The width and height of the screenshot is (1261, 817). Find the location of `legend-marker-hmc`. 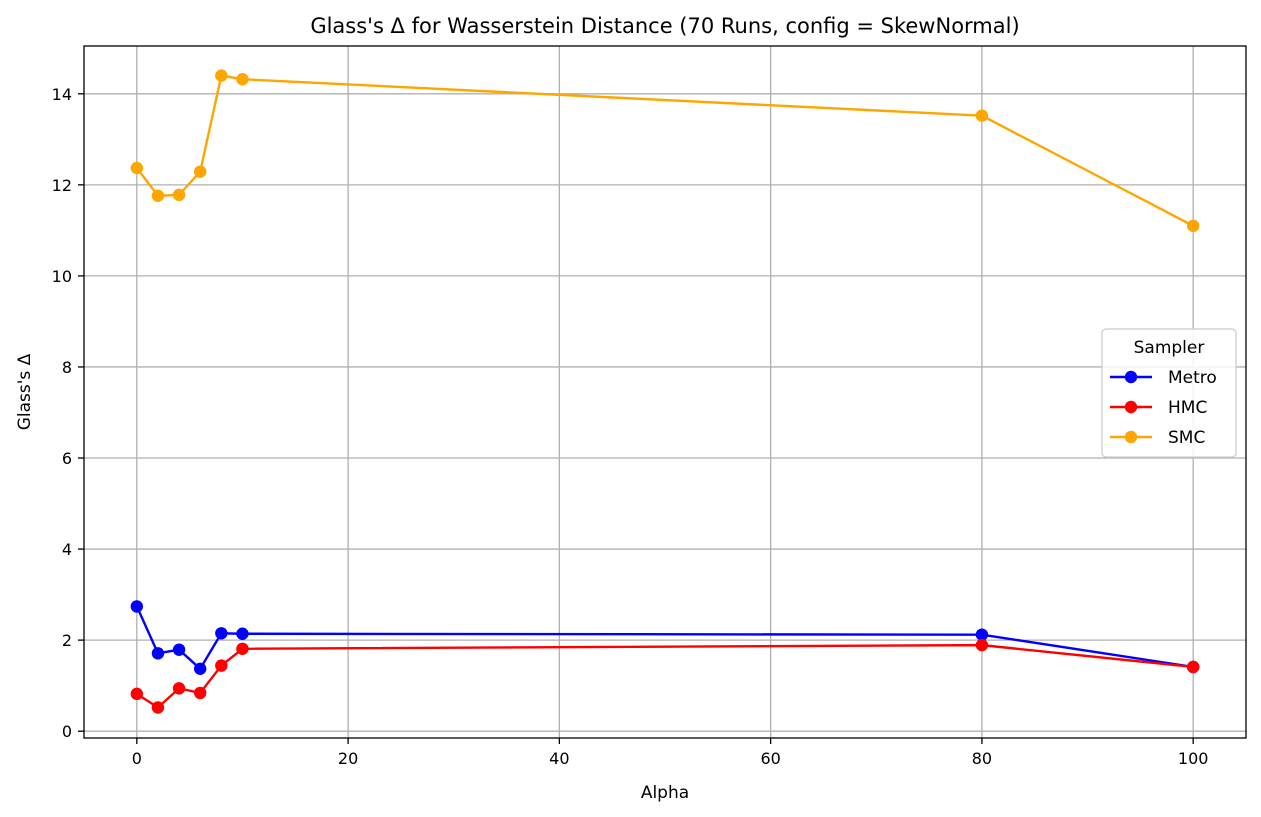

legend-marker-hmc is located at coordinates (1131, 407).